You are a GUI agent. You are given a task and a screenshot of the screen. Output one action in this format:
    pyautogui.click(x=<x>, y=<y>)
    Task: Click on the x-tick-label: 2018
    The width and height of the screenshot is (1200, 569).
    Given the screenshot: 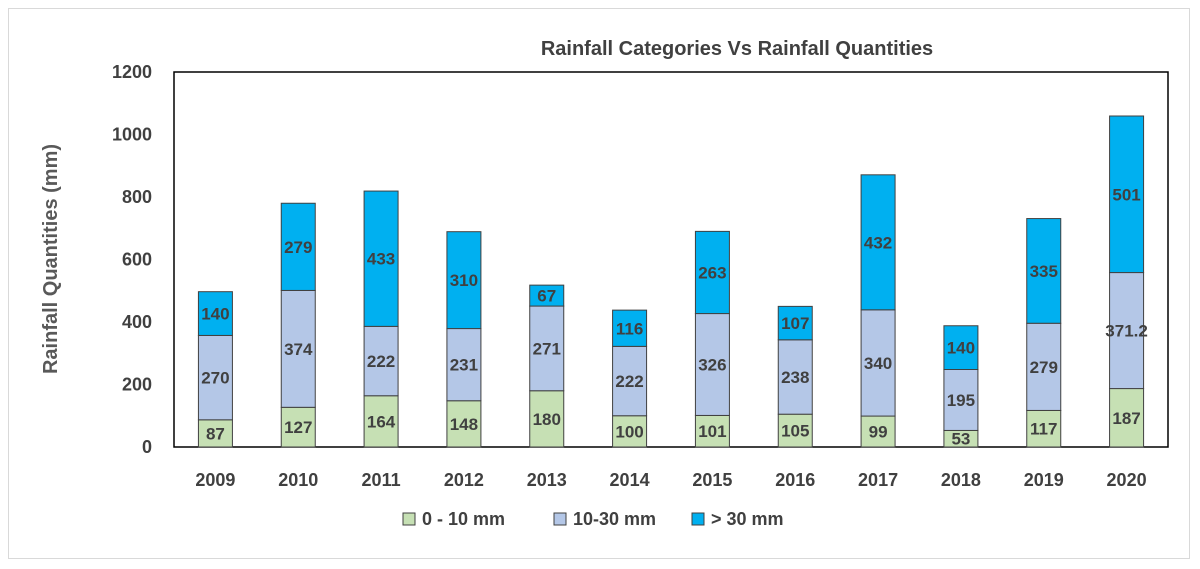 What is the action you would take?
    pyautogui.click(x=961, y=480)
    